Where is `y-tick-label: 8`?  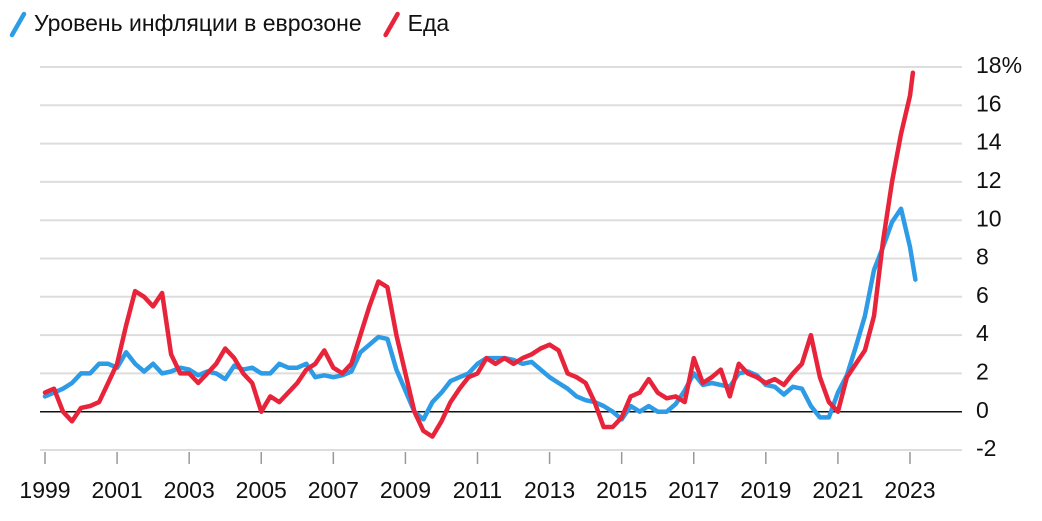
y-tick-label: 8 is located at coordinates (982, 257).